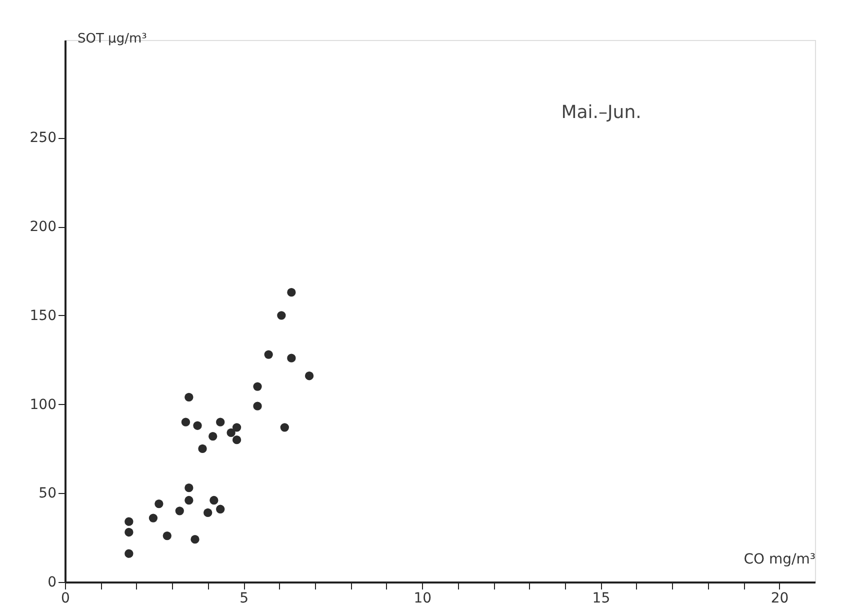  Describe the element at coordinates (601, 112) in the screenshot. I see `annotation: Mai.–Jun.` at that location.